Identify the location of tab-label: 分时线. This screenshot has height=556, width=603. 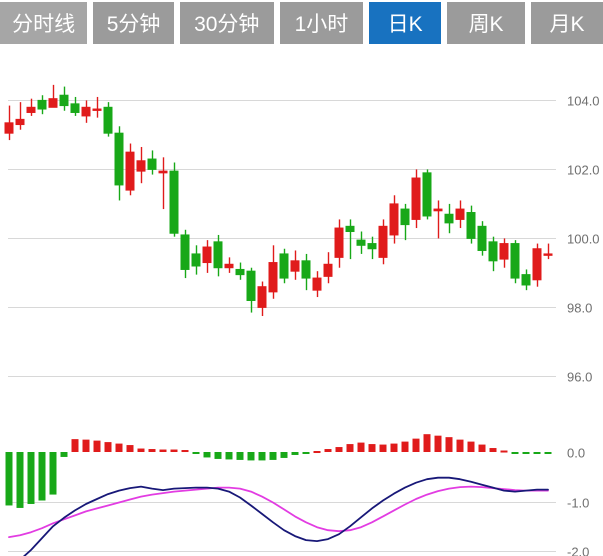
(44, 24).